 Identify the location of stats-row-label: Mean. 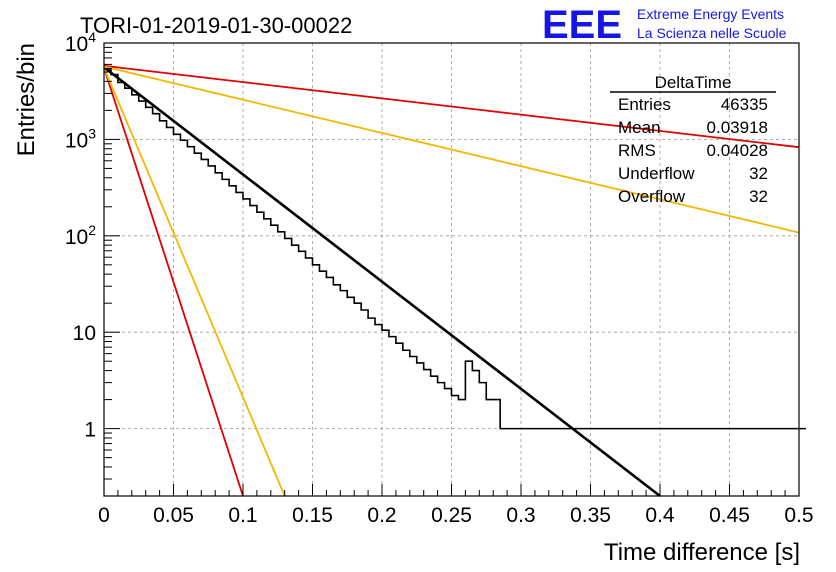
(639, 127).